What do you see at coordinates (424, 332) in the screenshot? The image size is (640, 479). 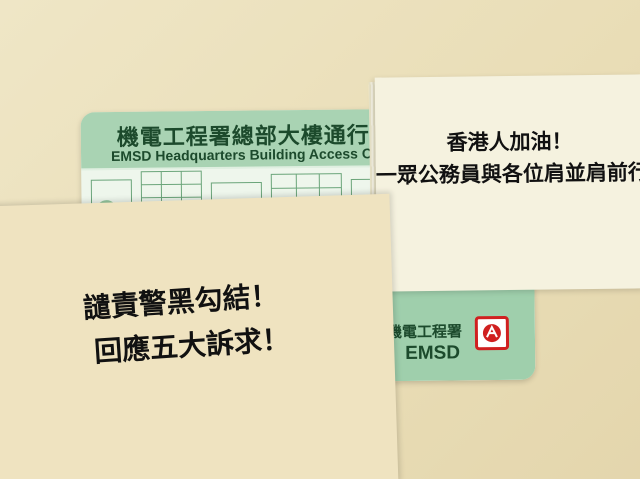 I see `card-org-chinese: 機電工程署` at bounding box center [424, 332].